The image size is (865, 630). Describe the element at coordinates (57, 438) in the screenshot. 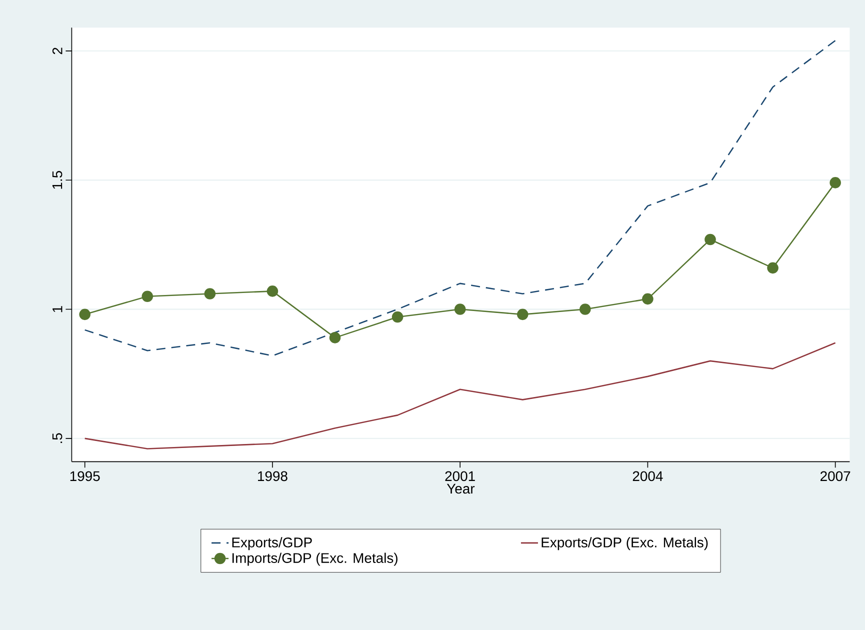

I see `y-tick-label: .5` at that location.